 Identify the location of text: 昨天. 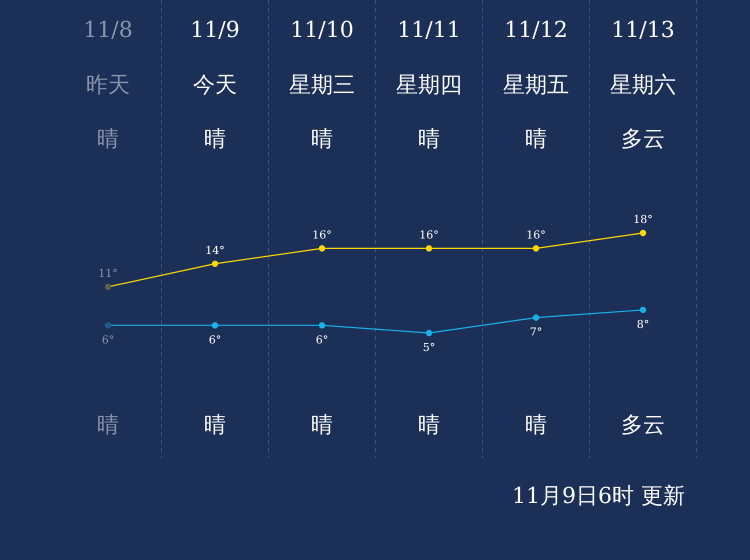
(108, 85).